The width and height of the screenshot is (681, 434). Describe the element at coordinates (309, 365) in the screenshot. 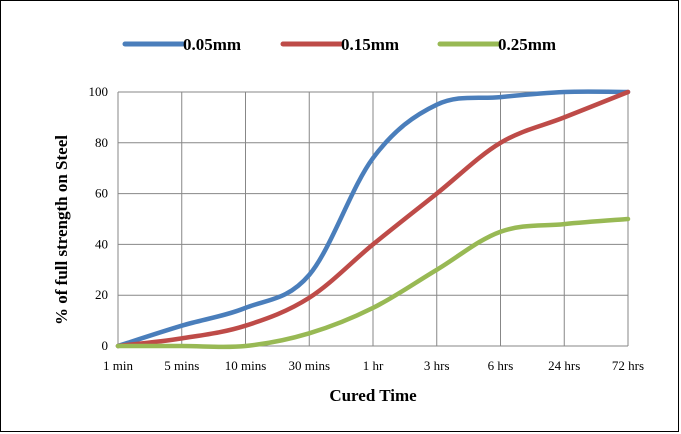

I see `x-tick-label: 30 mins` at that location.